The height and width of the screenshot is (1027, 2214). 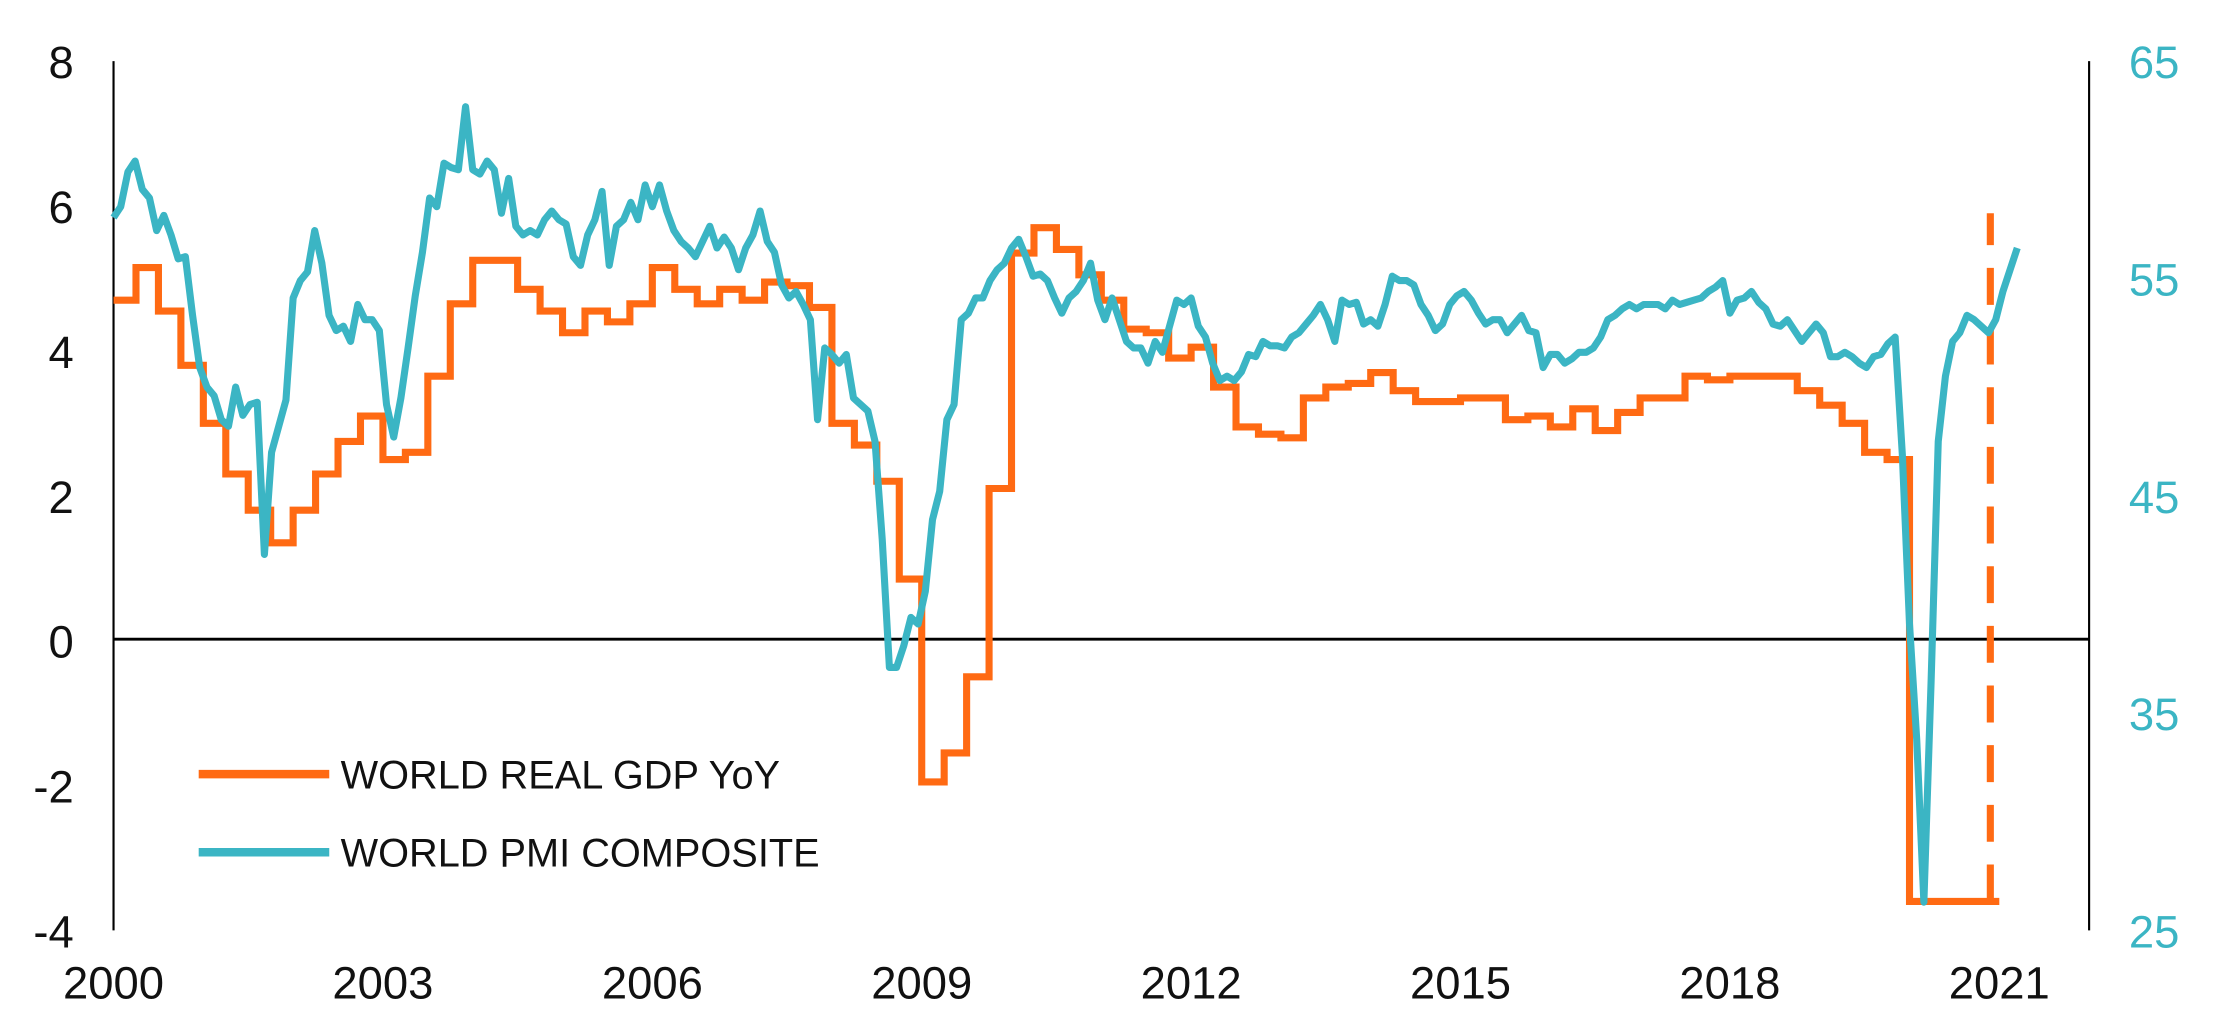 I want to click on x-tick-label: 2021, so click(x=1999, y=983).